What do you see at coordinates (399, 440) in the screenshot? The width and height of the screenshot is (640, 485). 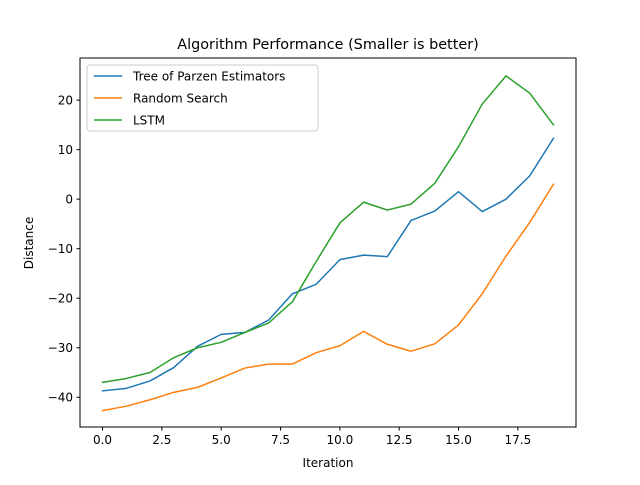 I see `x-tick-label: 12.5` at bounding box center [399, 440].